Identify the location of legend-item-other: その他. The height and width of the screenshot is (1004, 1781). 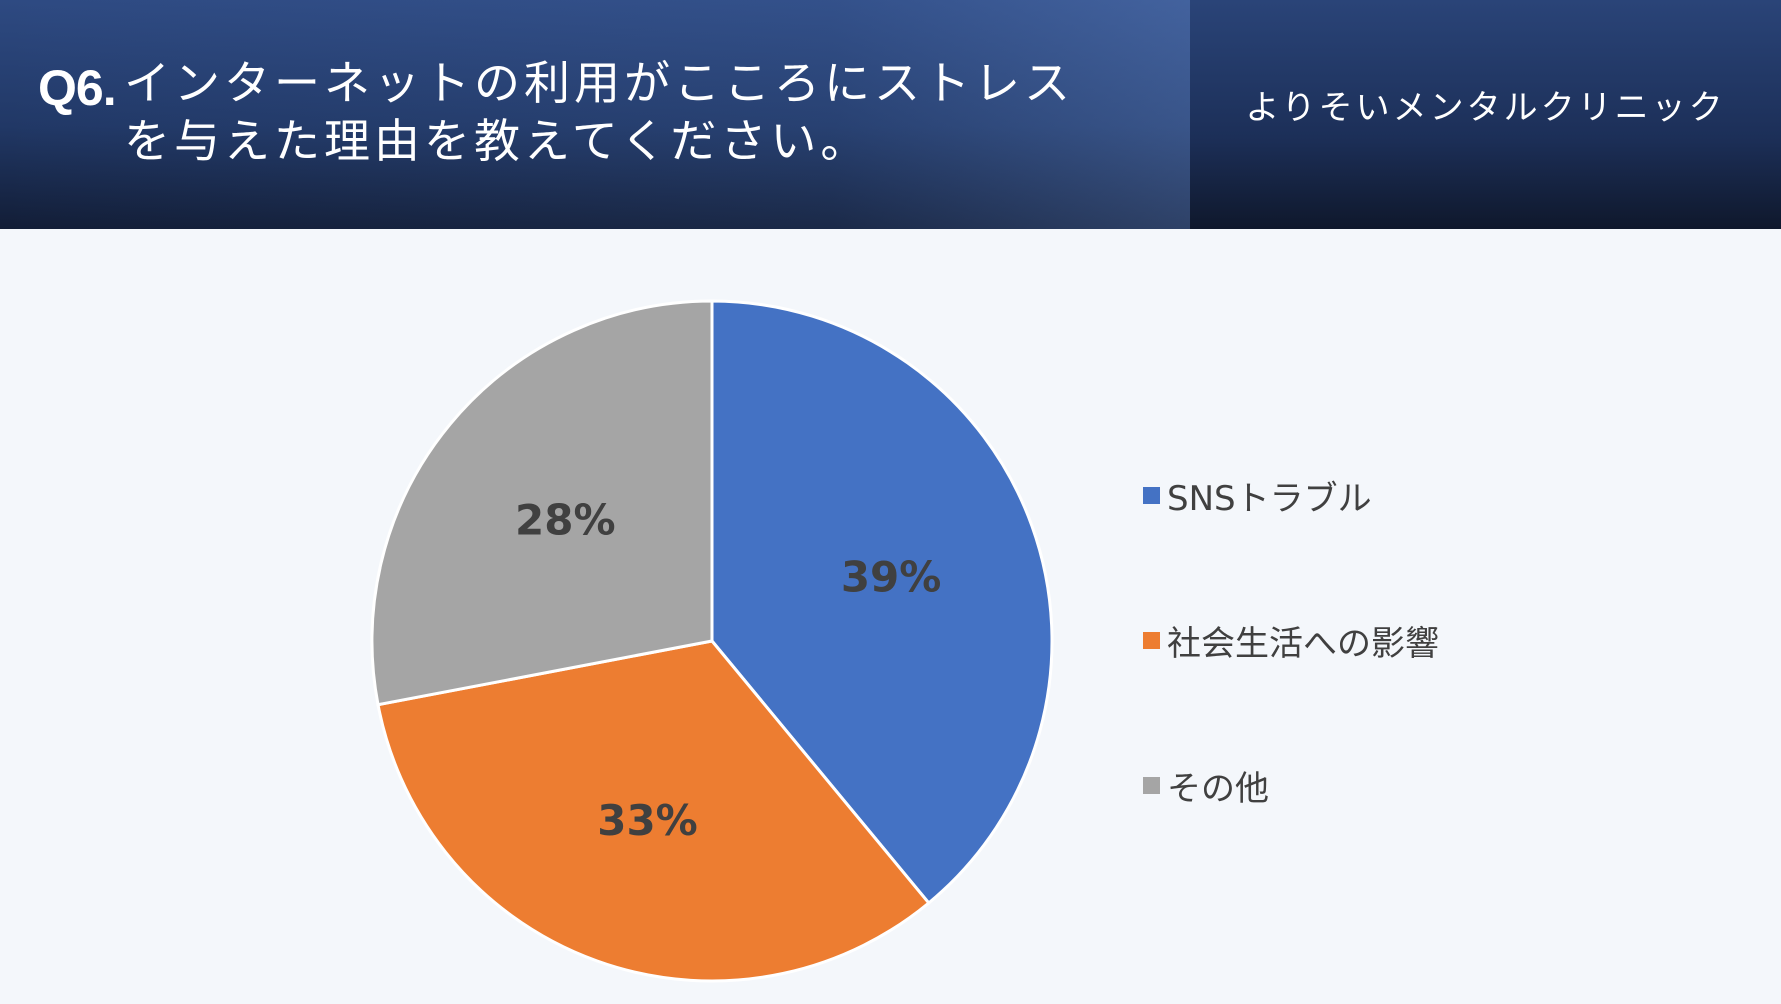
(1291, 785).